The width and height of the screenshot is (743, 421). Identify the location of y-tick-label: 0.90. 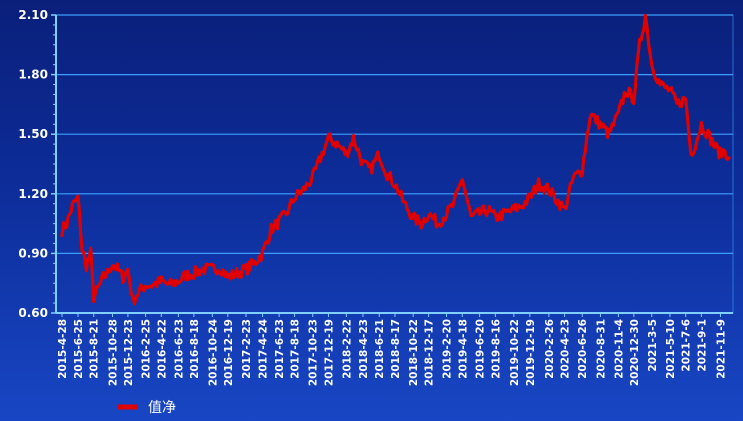
(33, 253).